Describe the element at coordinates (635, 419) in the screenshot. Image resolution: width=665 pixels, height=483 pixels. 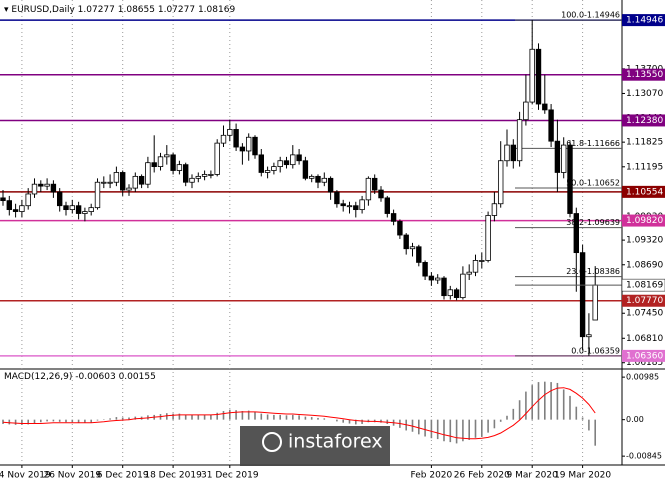
I see `macd-y-tick-label: 0.00` at that location.